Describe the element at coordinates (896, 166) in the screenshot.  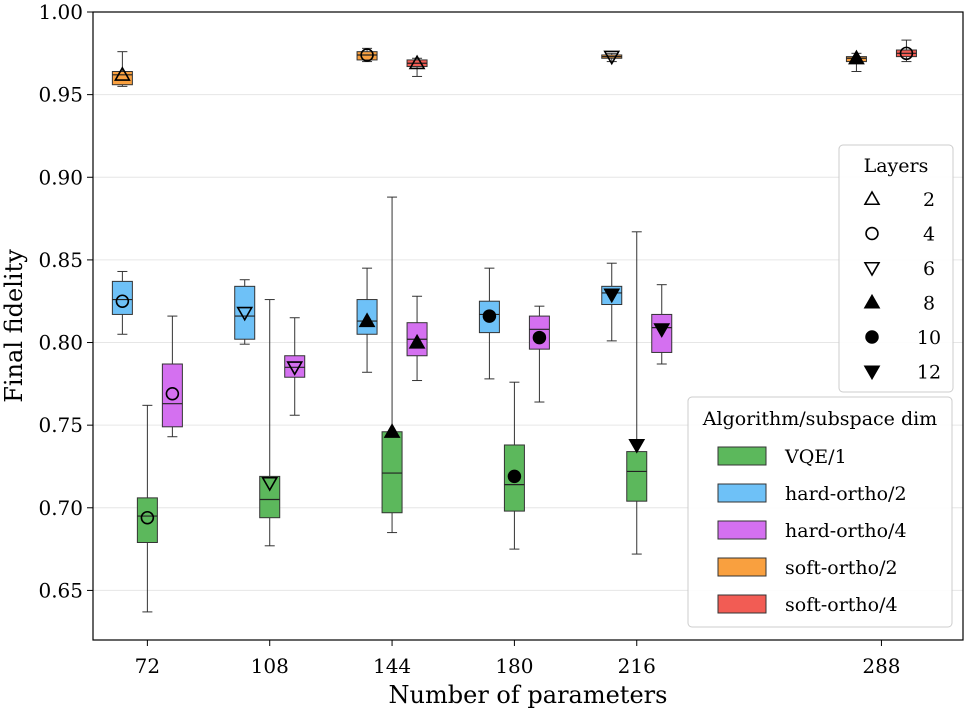
I see `layers-legend-title: Layers` at that location.